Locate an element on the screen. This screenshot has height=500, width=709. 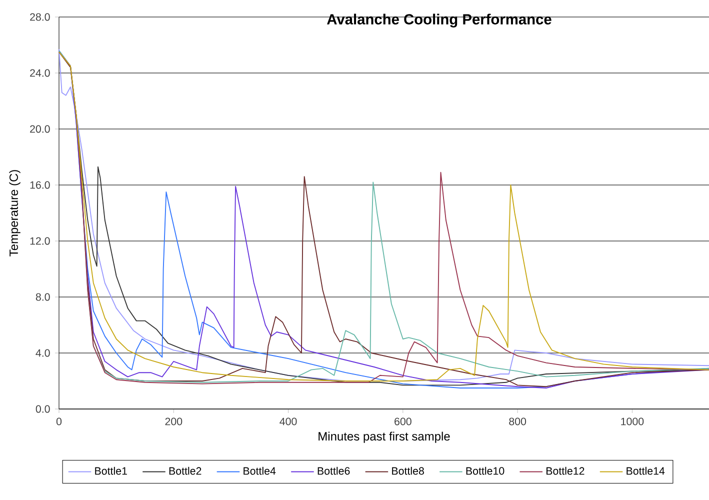
legend-label: Bottle1 is located at coordinates (111, 470).